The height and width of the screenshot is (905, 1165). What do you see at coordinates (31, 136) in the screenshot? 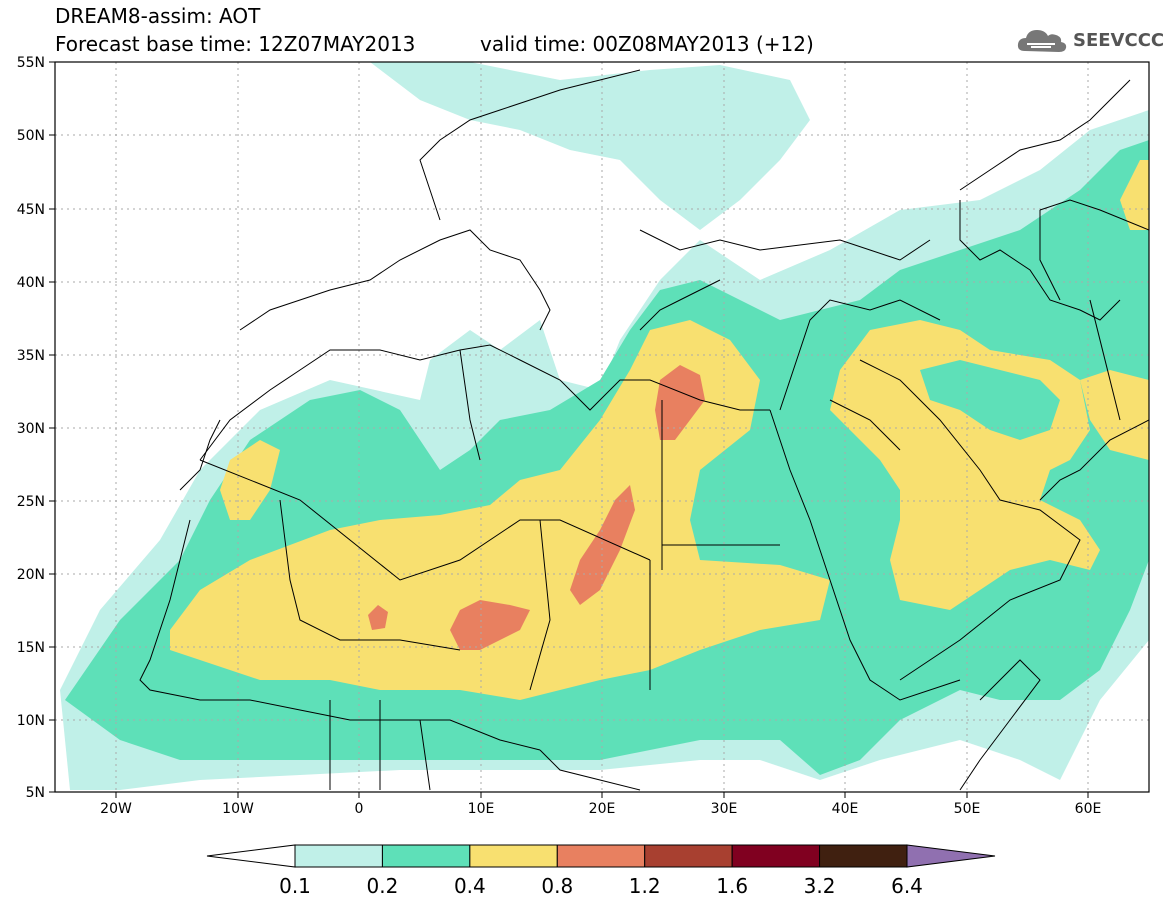
I see `lat-label: 50N` at bounding box center [31, 136].